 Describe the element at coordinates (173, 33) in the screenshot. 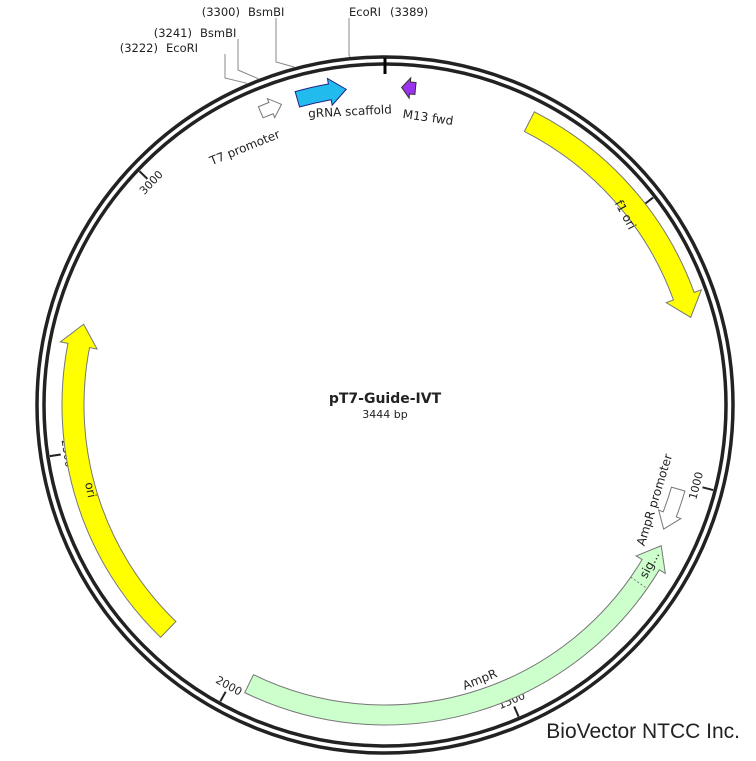

I see `enzyme-position: (3241)` at that location.